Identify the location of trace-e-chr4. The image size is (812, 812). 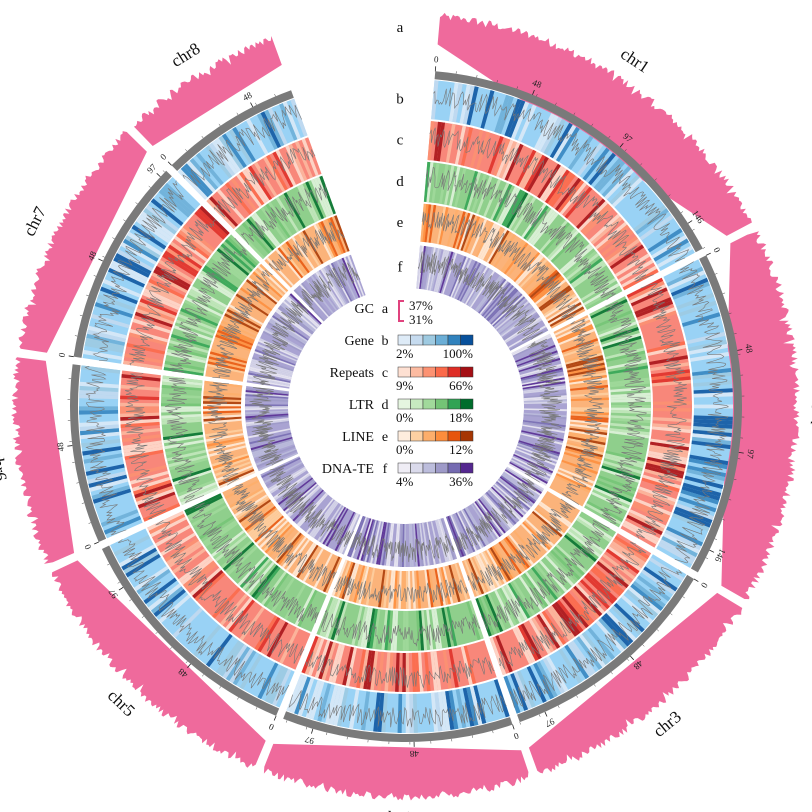
(401, 589).